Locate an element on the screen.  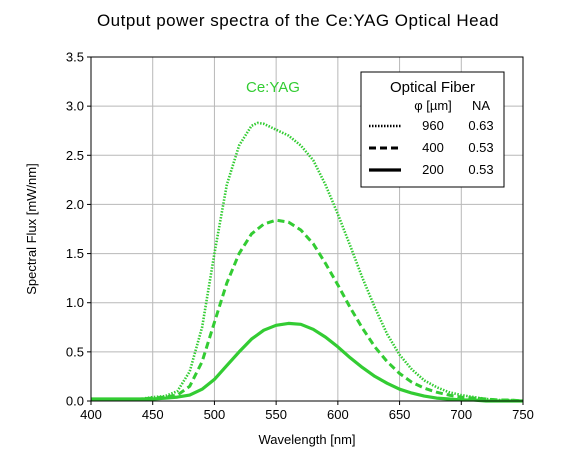
x-tick-label: 600 is located at coordinates (338, 414).